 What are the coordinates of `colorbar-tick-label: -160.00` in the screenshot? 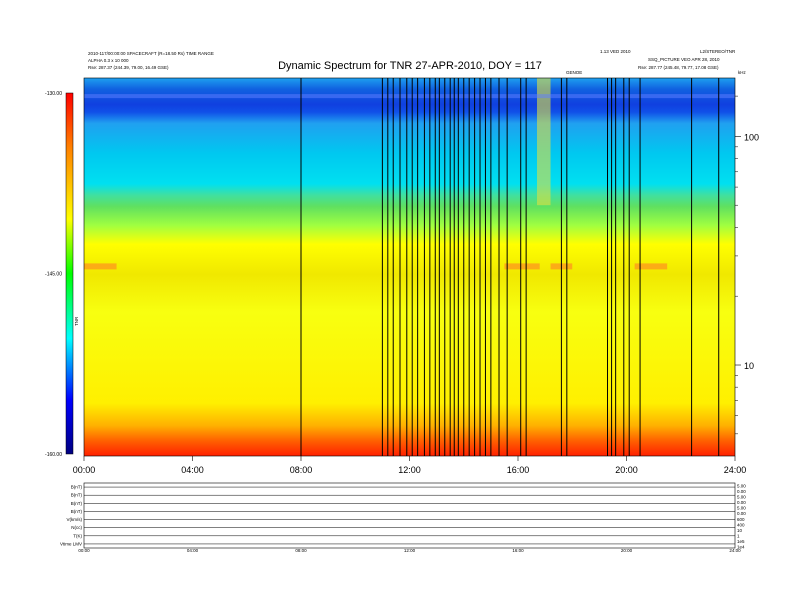 It's located at (53, 455).